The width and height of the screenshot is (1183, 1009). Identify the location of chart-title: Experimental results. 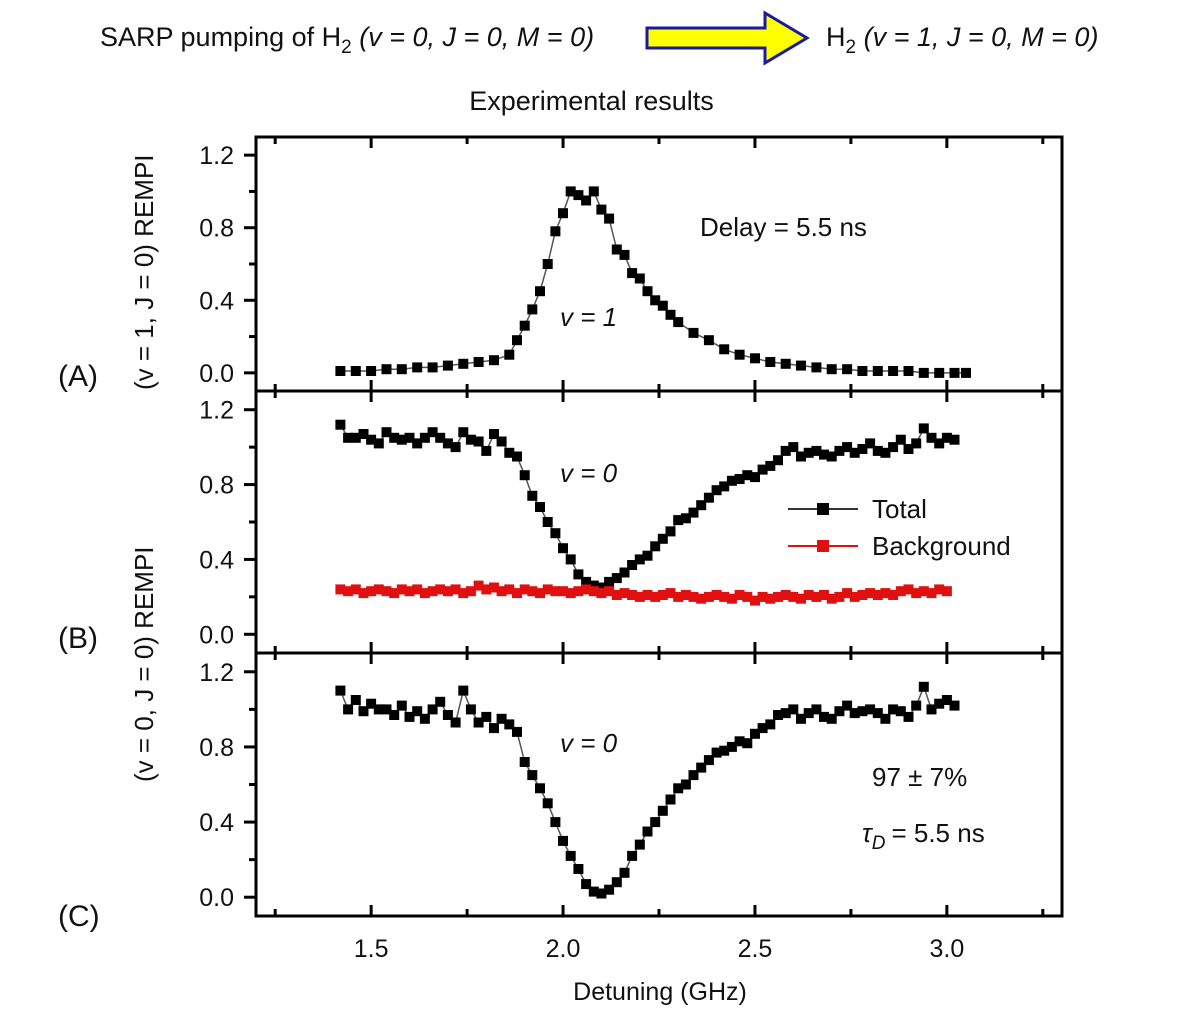
(591, 101).